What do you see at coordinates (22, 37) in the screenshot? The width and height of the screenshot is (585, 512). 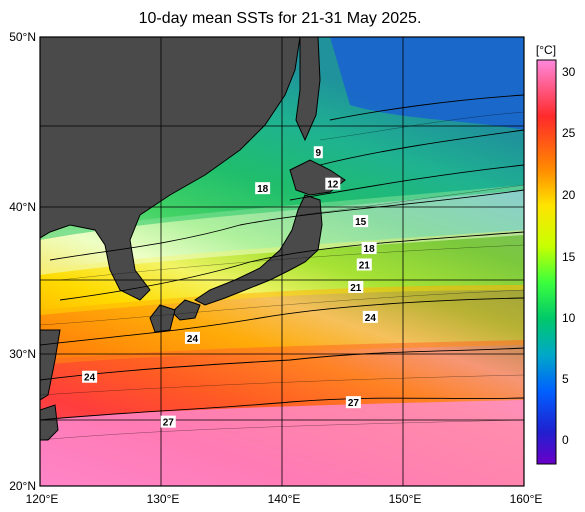 I see `lat-label-50: 50°N` at bounding box center [22, 37].